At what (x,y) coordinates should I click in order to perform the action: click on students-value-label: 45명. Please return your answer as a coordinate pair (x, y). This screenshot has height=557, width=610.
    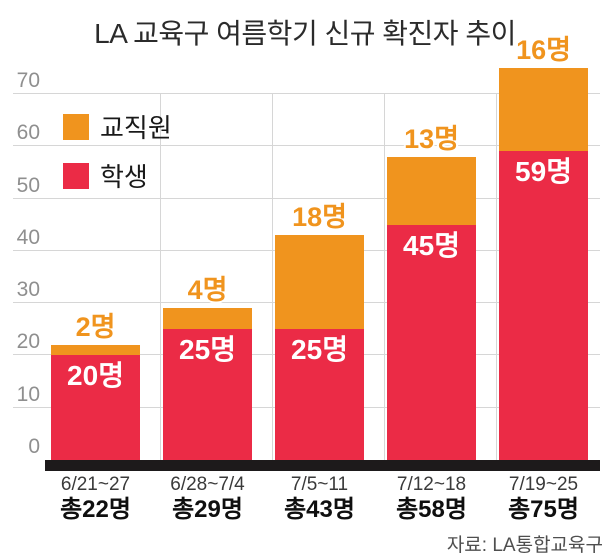
    Looking at the image, I should click on (431, 245).